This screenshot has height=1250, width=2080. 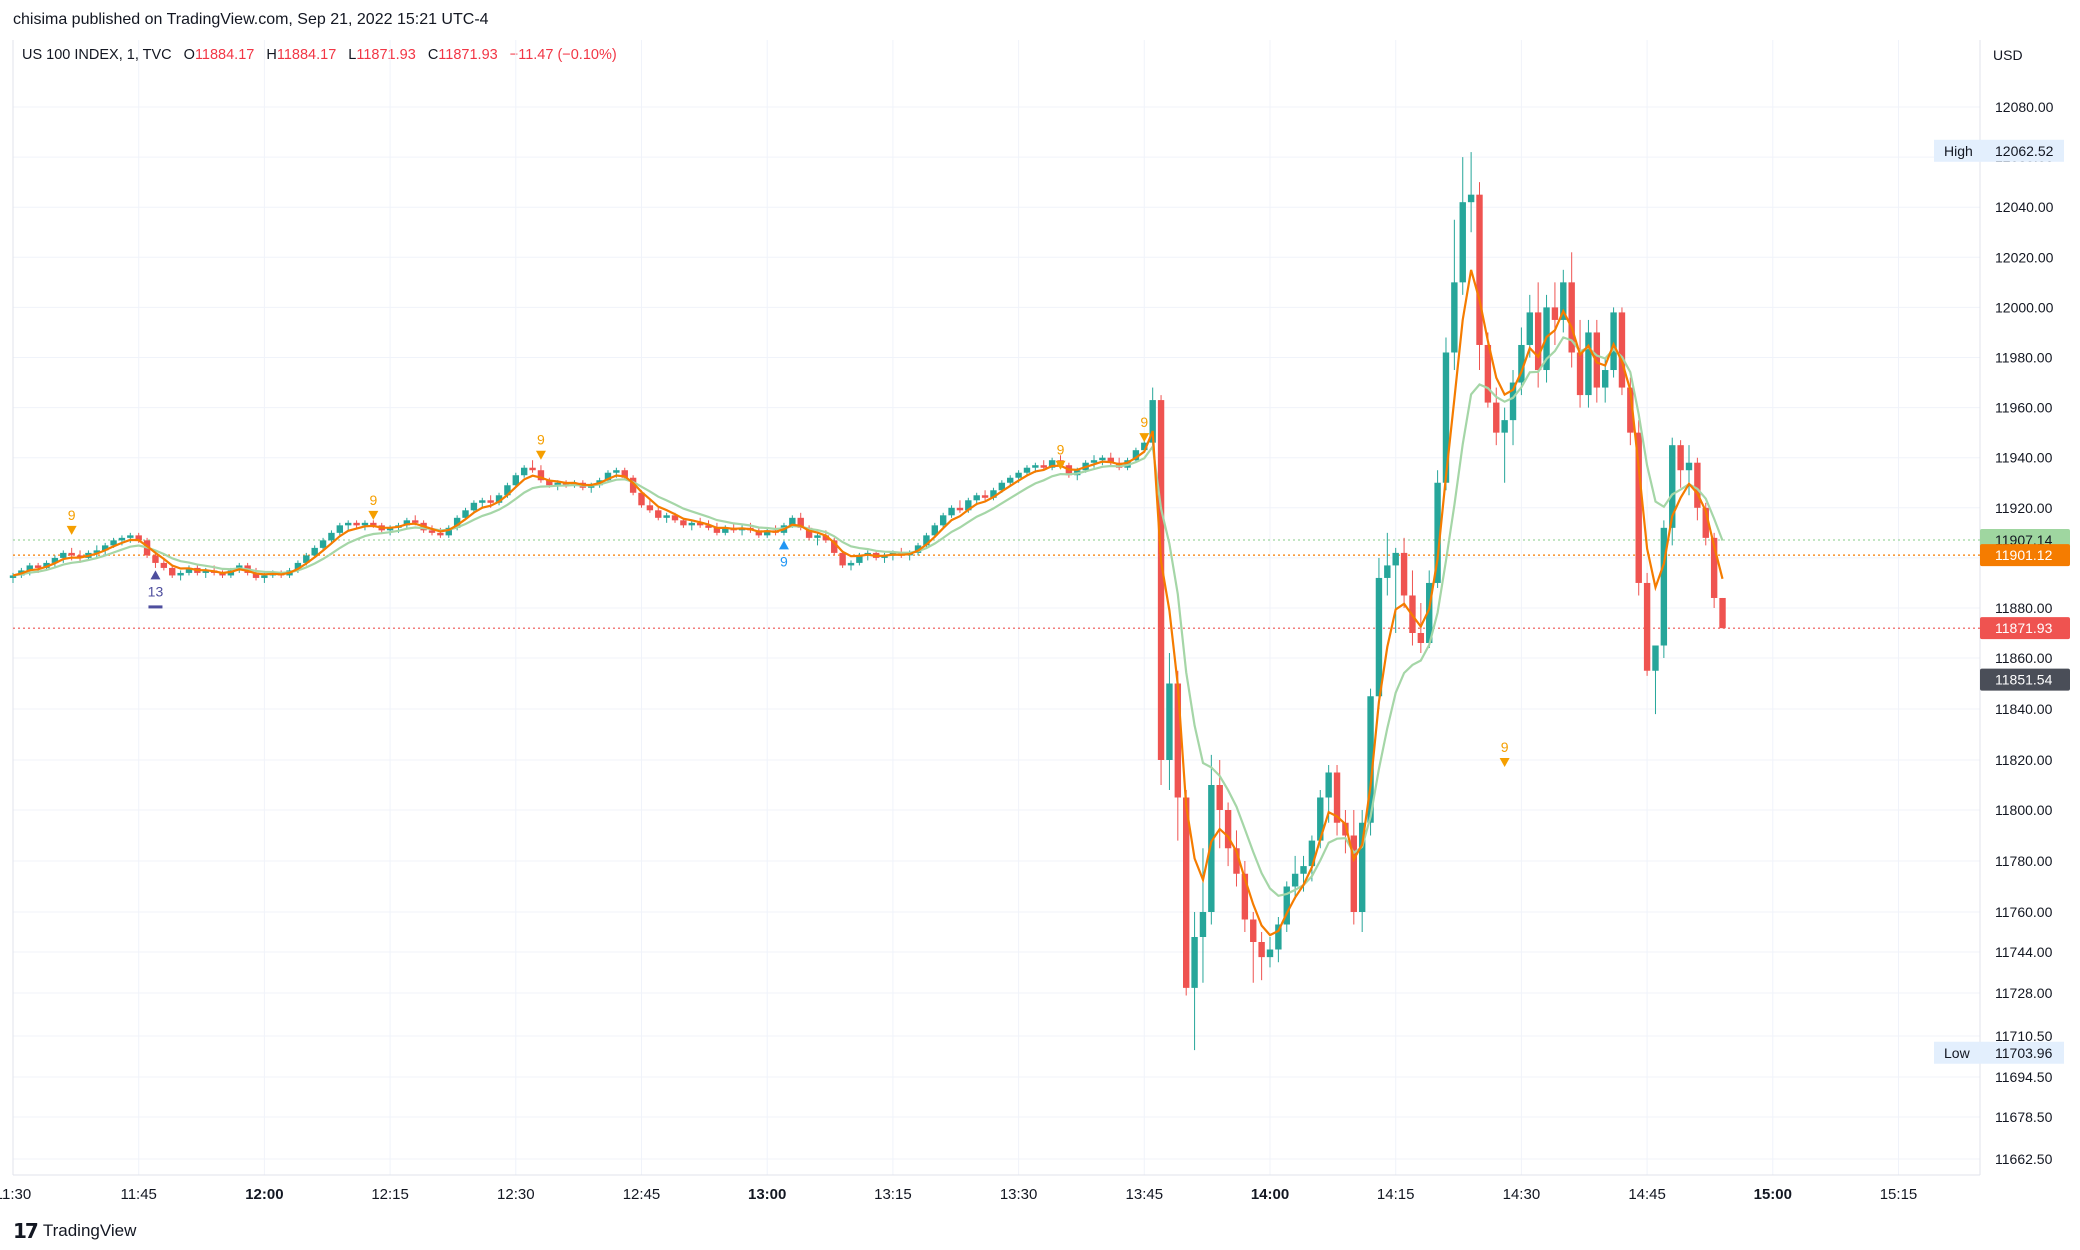 I want to click on price-label-value: 11901.12, so click(x=2024, y=555).